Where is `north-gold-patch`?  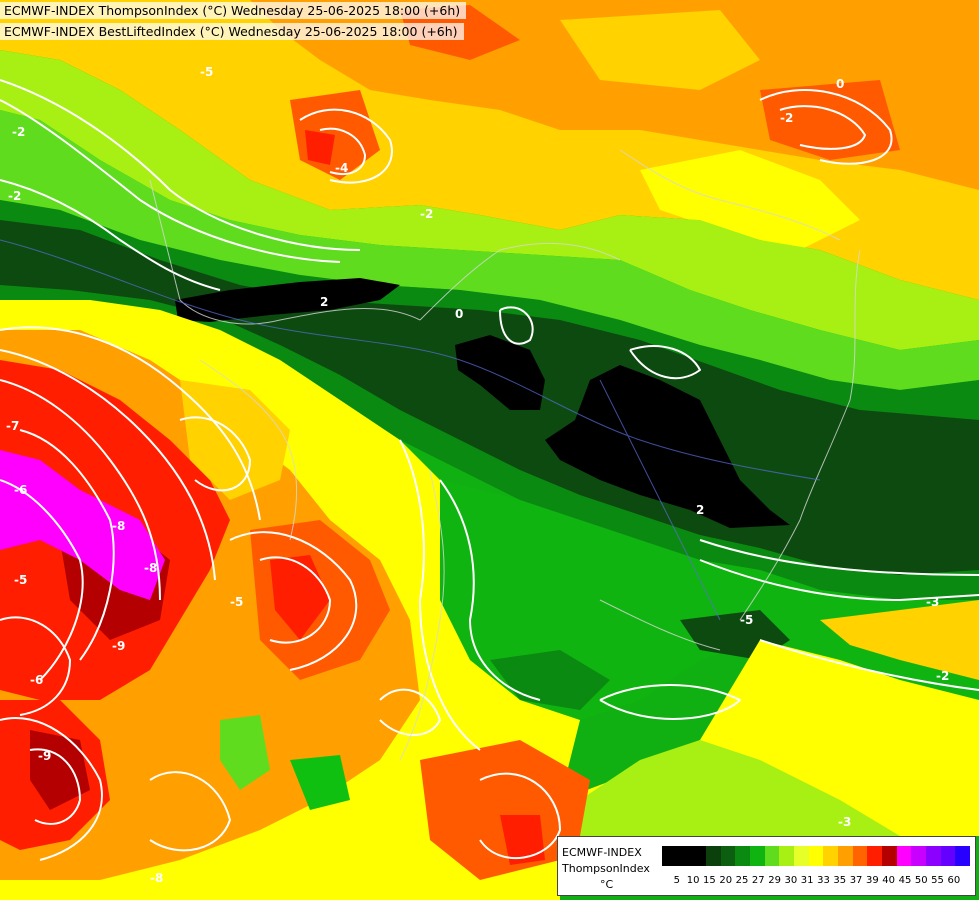
north-gold-patch is located at coordinates (660, 50).